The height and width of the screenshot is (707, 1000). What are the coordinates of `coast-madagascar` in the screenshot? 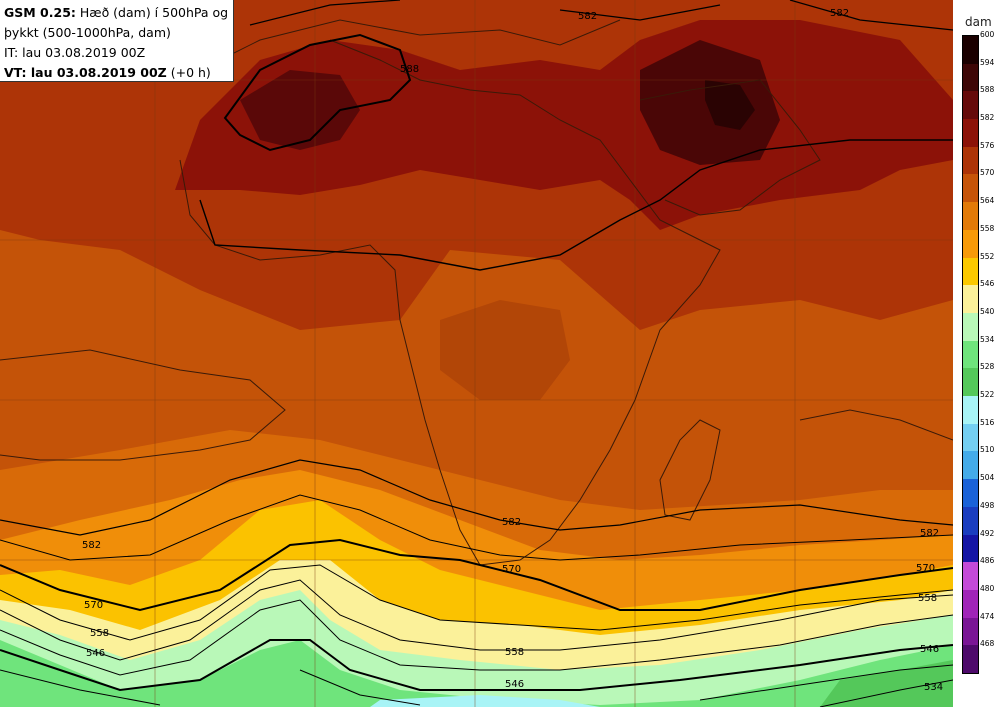 It's located at (690, 470).